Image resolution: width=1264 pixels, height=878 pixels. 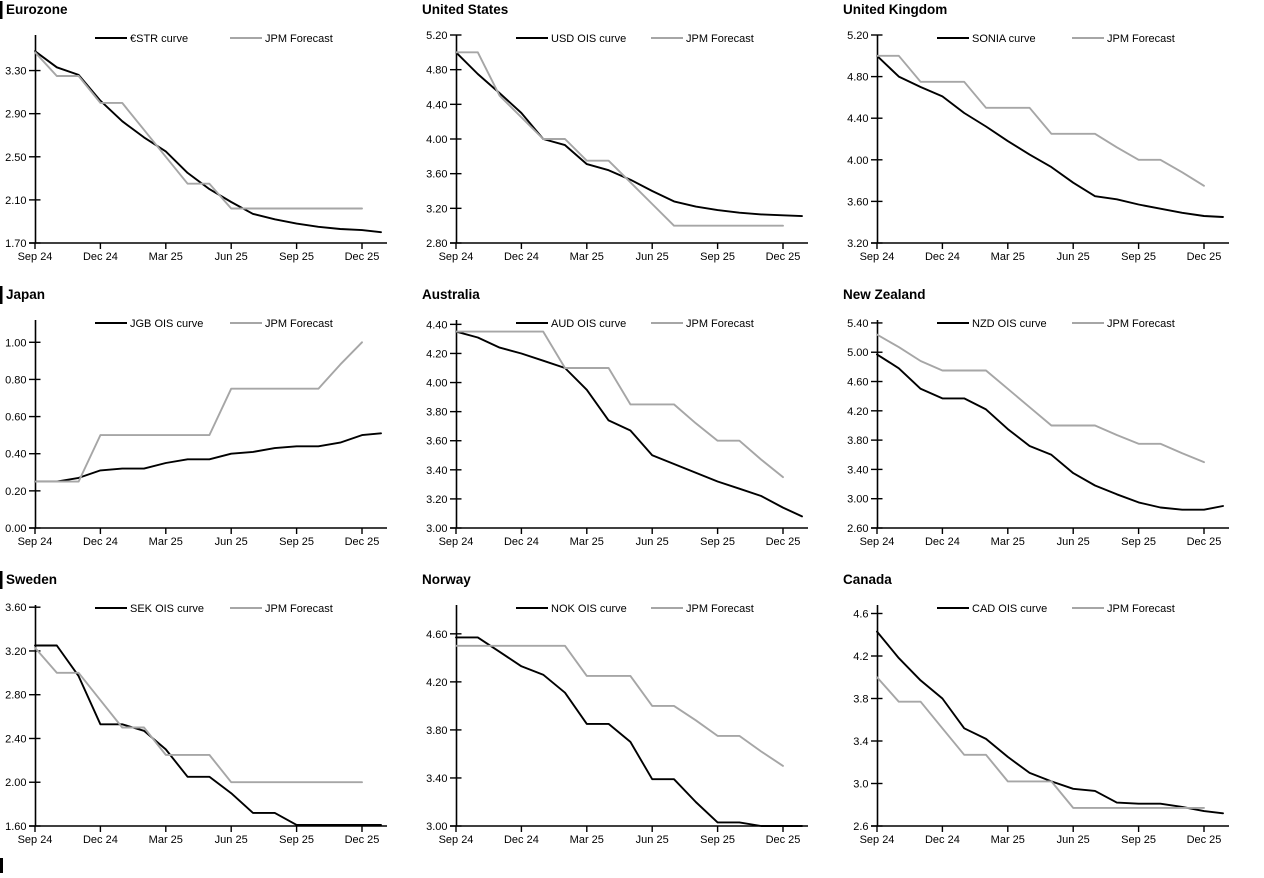 I want to click on y-tick-label: 3.00, so click(x=436, y=529).